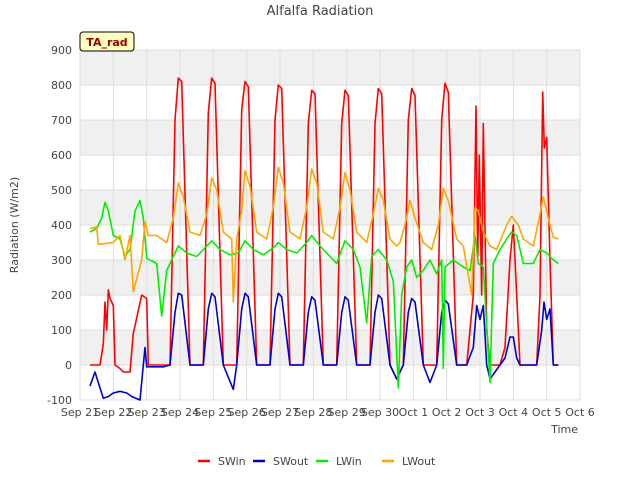 The width and height of the screenshot is (640, 484). What do you see at coordinates (291, 461) in the screenshot?
I see `legend-label-swout: SWout` at bounding box center [291, 461].